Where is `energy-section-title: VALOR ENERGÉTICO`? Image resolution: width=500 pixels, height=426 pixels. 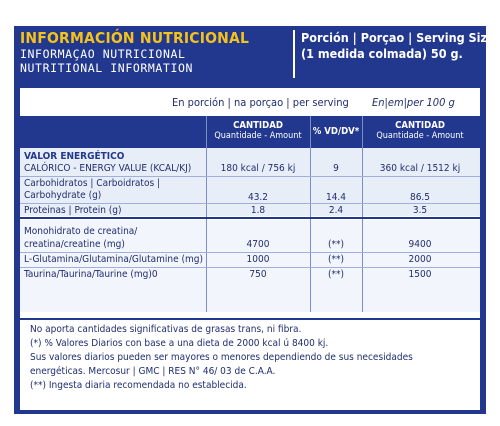 energy-section-title: VALOR ENERGÉTICO is located at coordinates (74, 156).